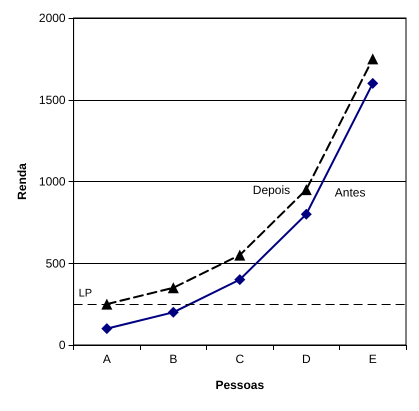  Describe the element at coordinates (56, 263) in the screenshot. I see `y-tick-label: 500` at that location.